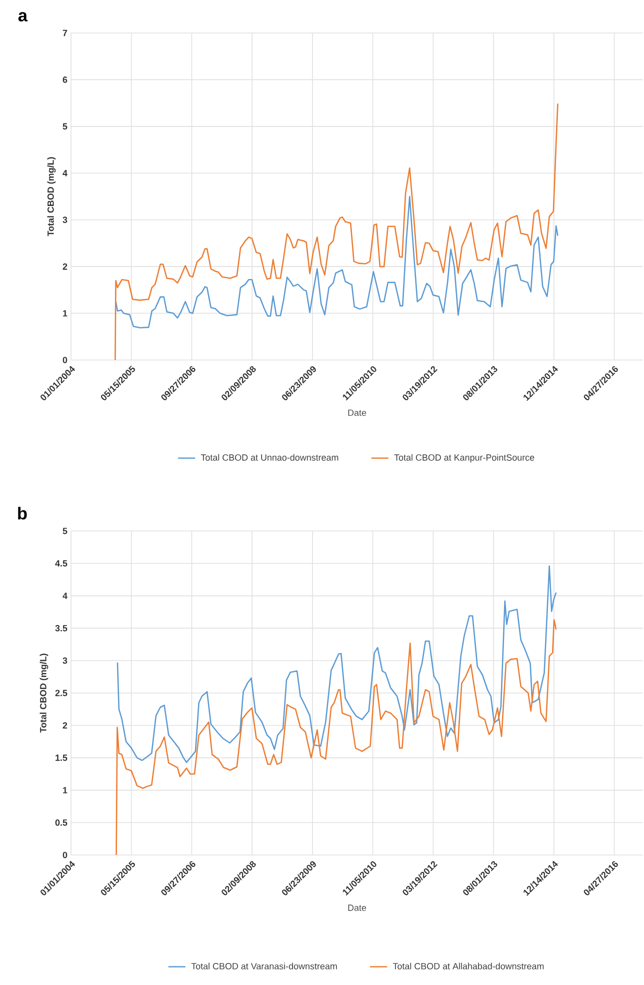 The height and width of the screenshot is (985, 644). I want to click on legend-label: Total CBOD at Unnao-downstream, so click(269, 457).